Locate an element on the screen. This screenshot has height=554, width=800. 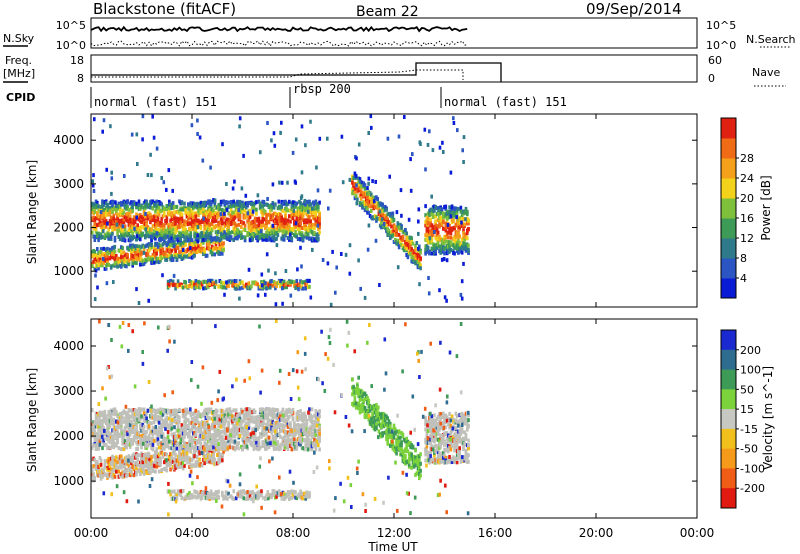
noise-panel-frame is located at coordinates (394, 33).